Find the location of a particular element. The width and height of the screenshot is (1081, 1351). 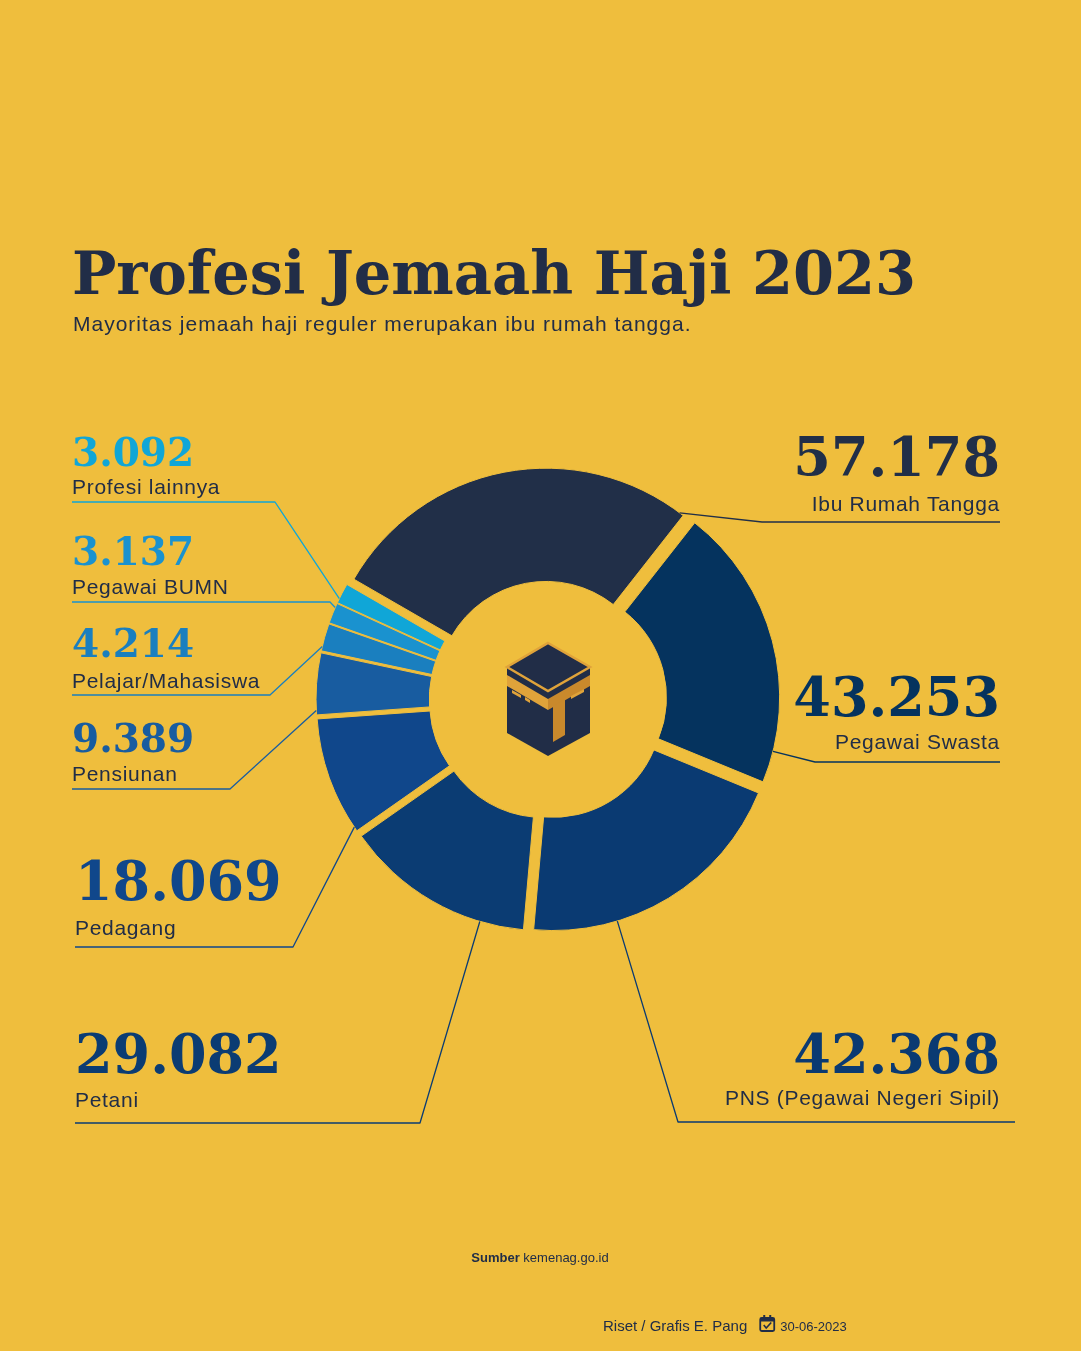

data-label: 9.389 is located at coordinates (133, 738).